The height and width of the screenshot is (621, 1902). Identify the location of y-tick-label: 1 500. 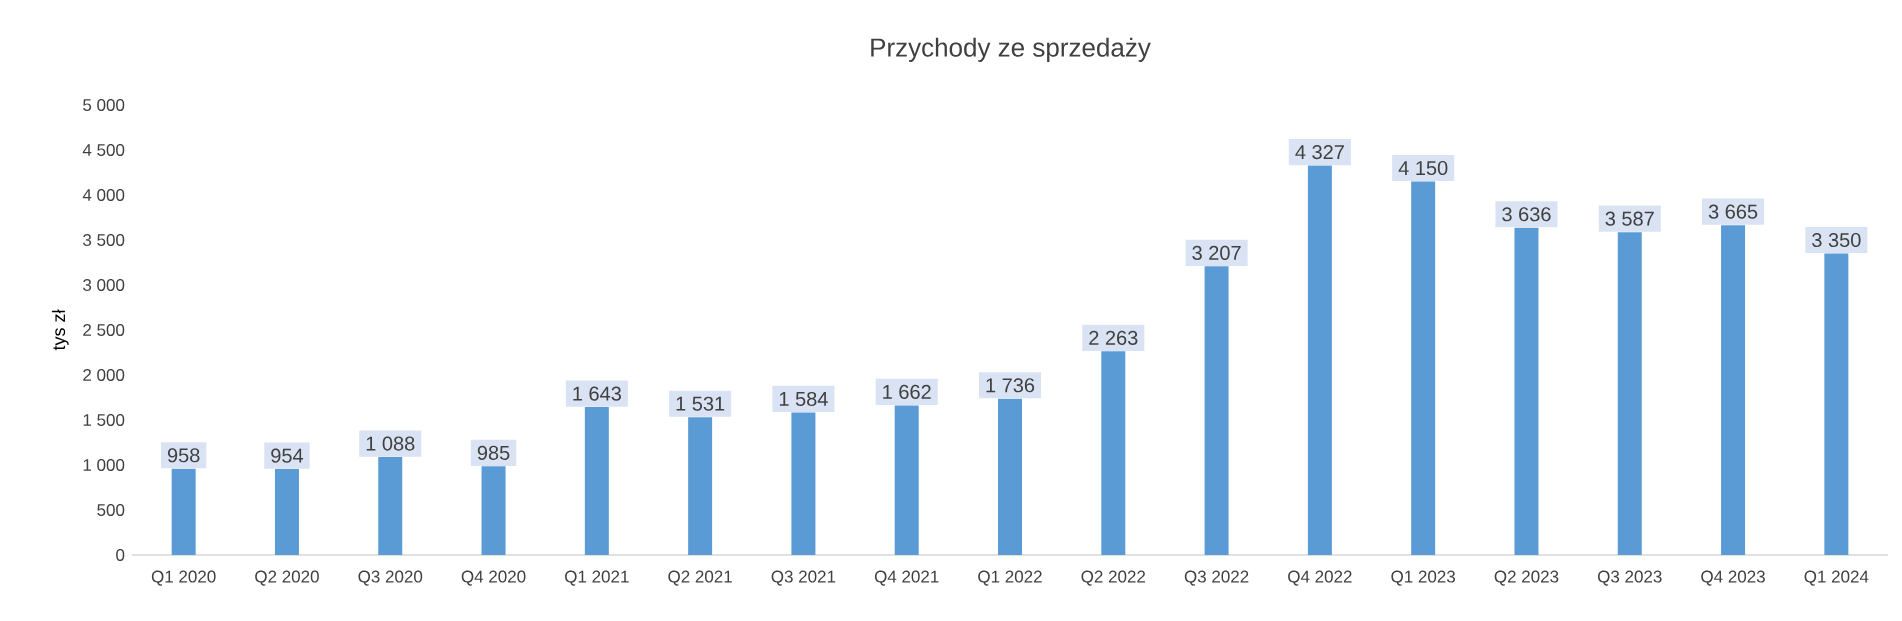
(104, 419).